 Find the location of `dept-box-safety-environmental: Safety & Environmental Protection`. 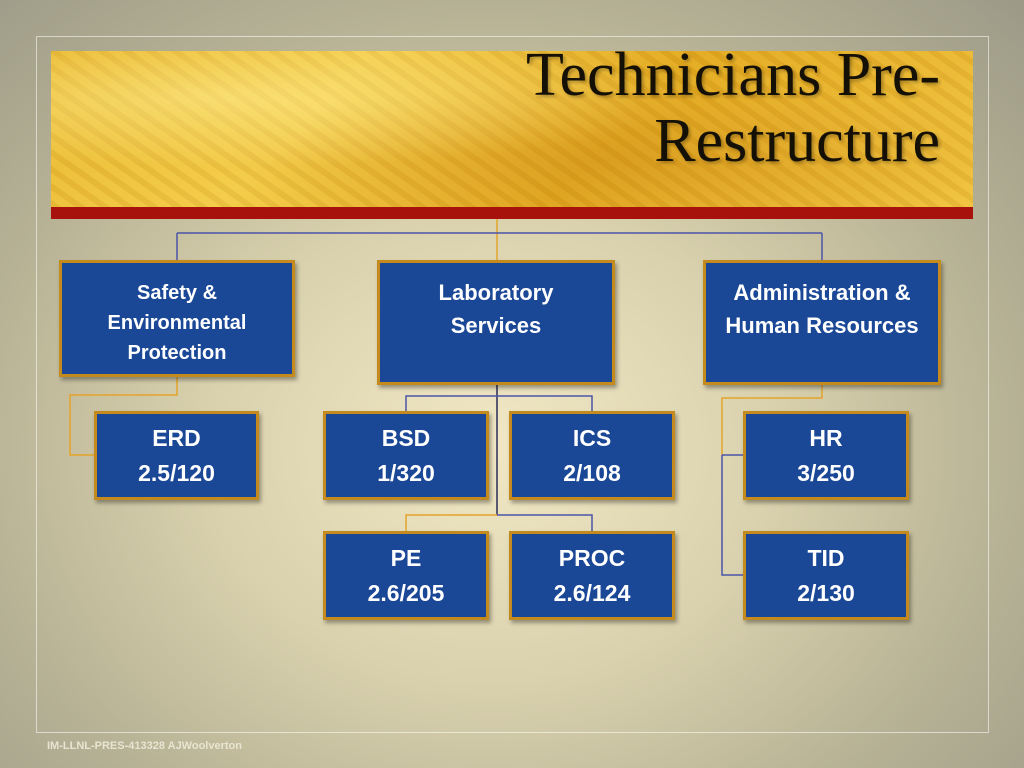

dept-box-safety-environmental: Safety & Environmental Protection is located at coordinates (177, 318).